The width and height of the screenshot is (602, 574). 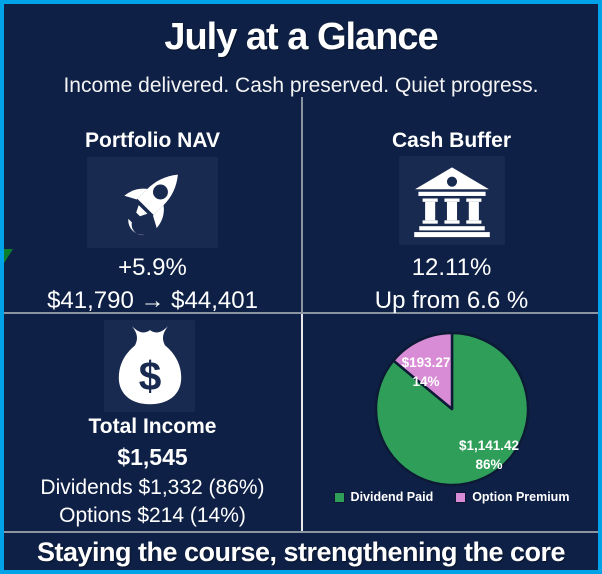 What do you see at coordinates (301, 313) in the screenshot?
I see `horizontal-divider-mid` at bounding box center [301, 313].